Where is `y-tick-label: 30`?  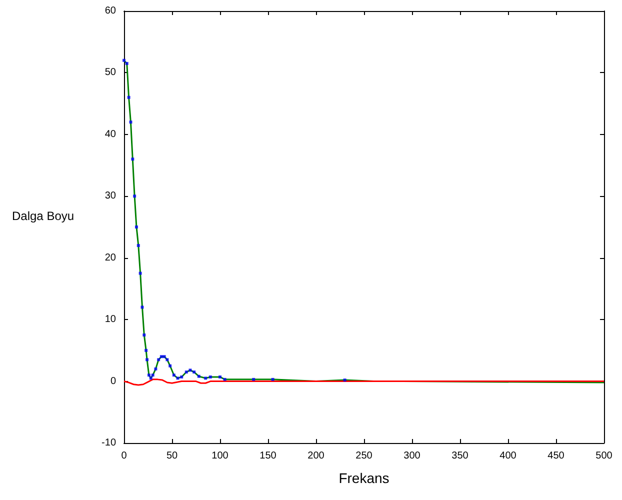
y-tick-label: 30 is located at coordinates (110, 196).